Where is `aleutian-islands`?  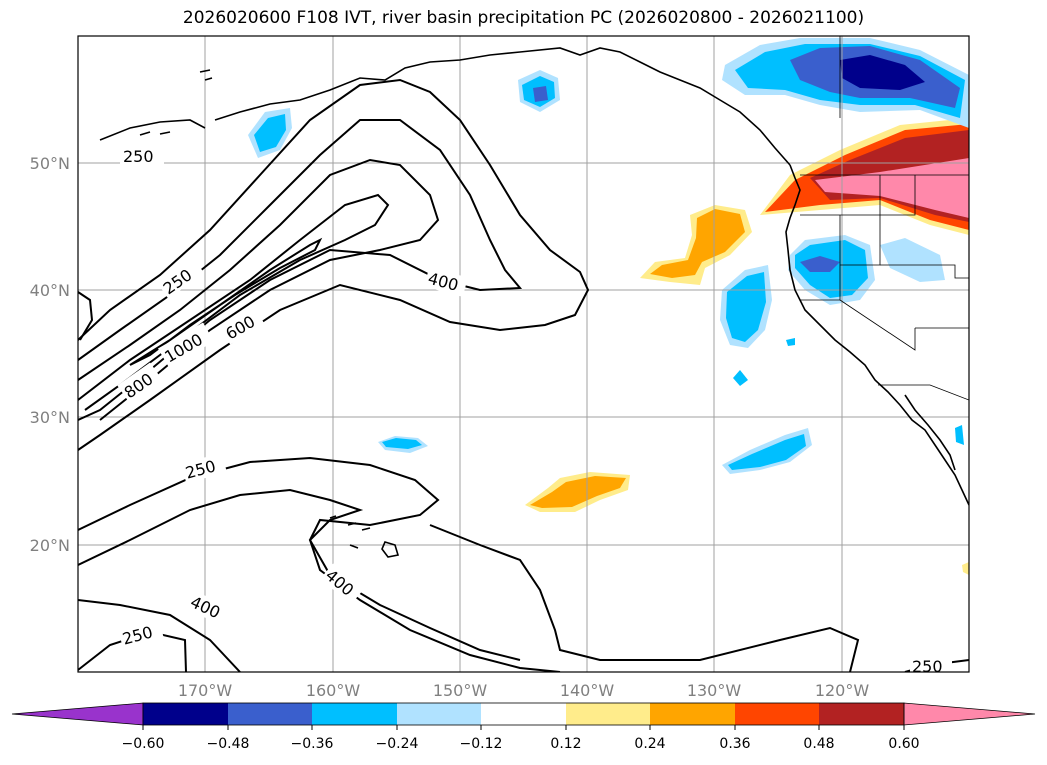 aleutian-islands is located at coordinates (176, 102).